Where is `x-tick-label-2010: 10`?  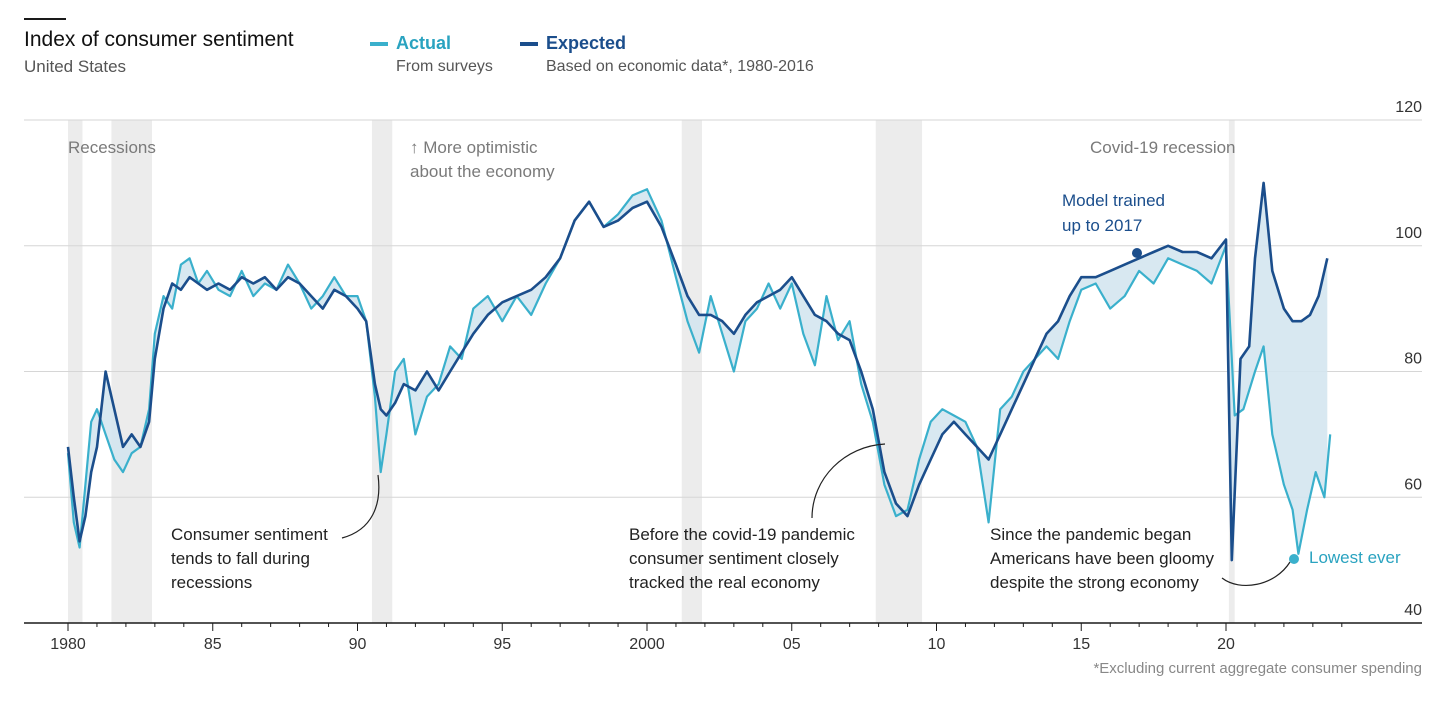
x-tick-label-2010: 10 is located at coordinates (937, 644).